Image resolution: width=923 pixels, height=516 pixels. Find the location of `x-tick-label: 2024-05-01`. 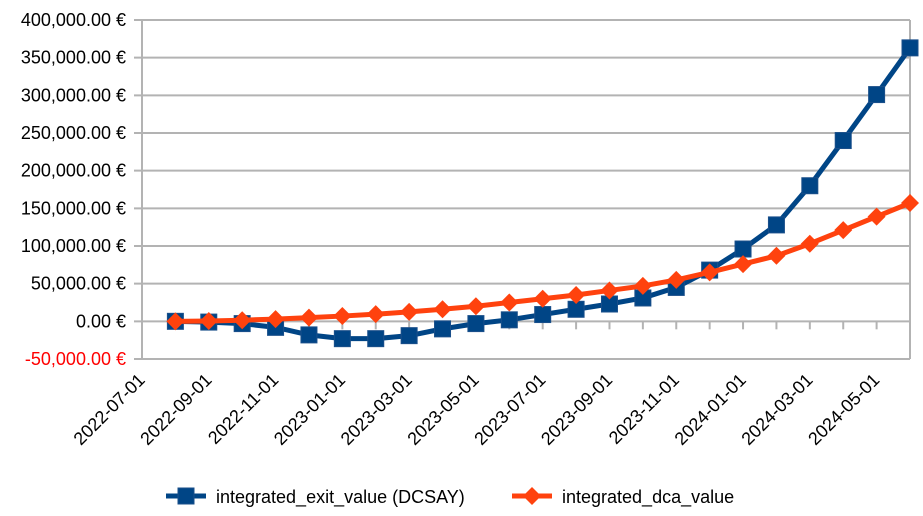

x-tick-label: 2024-05-01 is located at coordinates (843, 409).